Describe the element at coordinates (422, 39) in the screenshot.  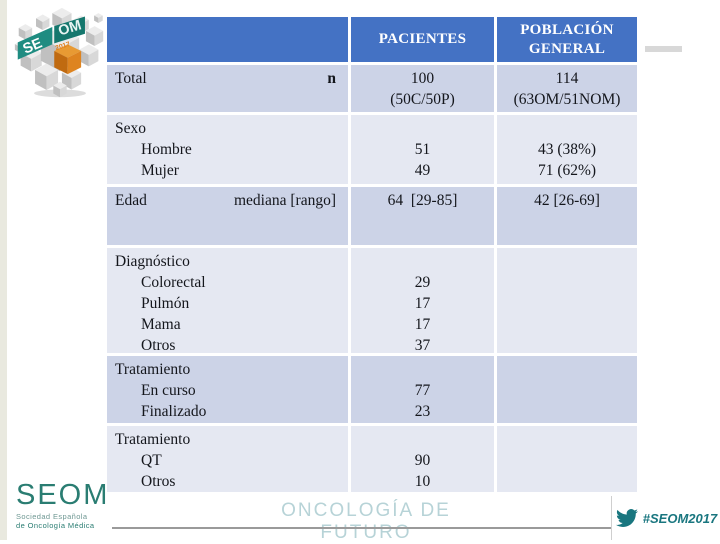
I see `table-header-pacientes: PACIENTES` at that location.